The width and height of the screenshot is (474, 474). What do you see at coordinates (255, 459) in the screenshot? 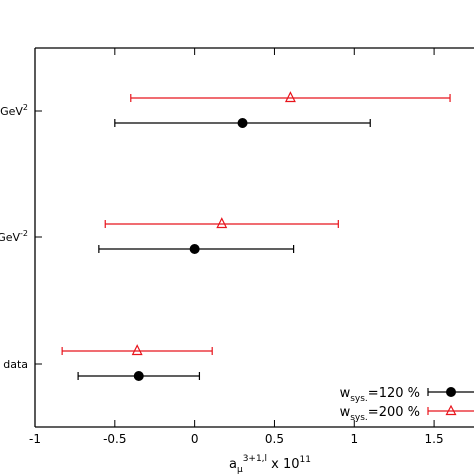
I see `x-axis-title-sup: 3+1,l` at bounding box center [255, 459].